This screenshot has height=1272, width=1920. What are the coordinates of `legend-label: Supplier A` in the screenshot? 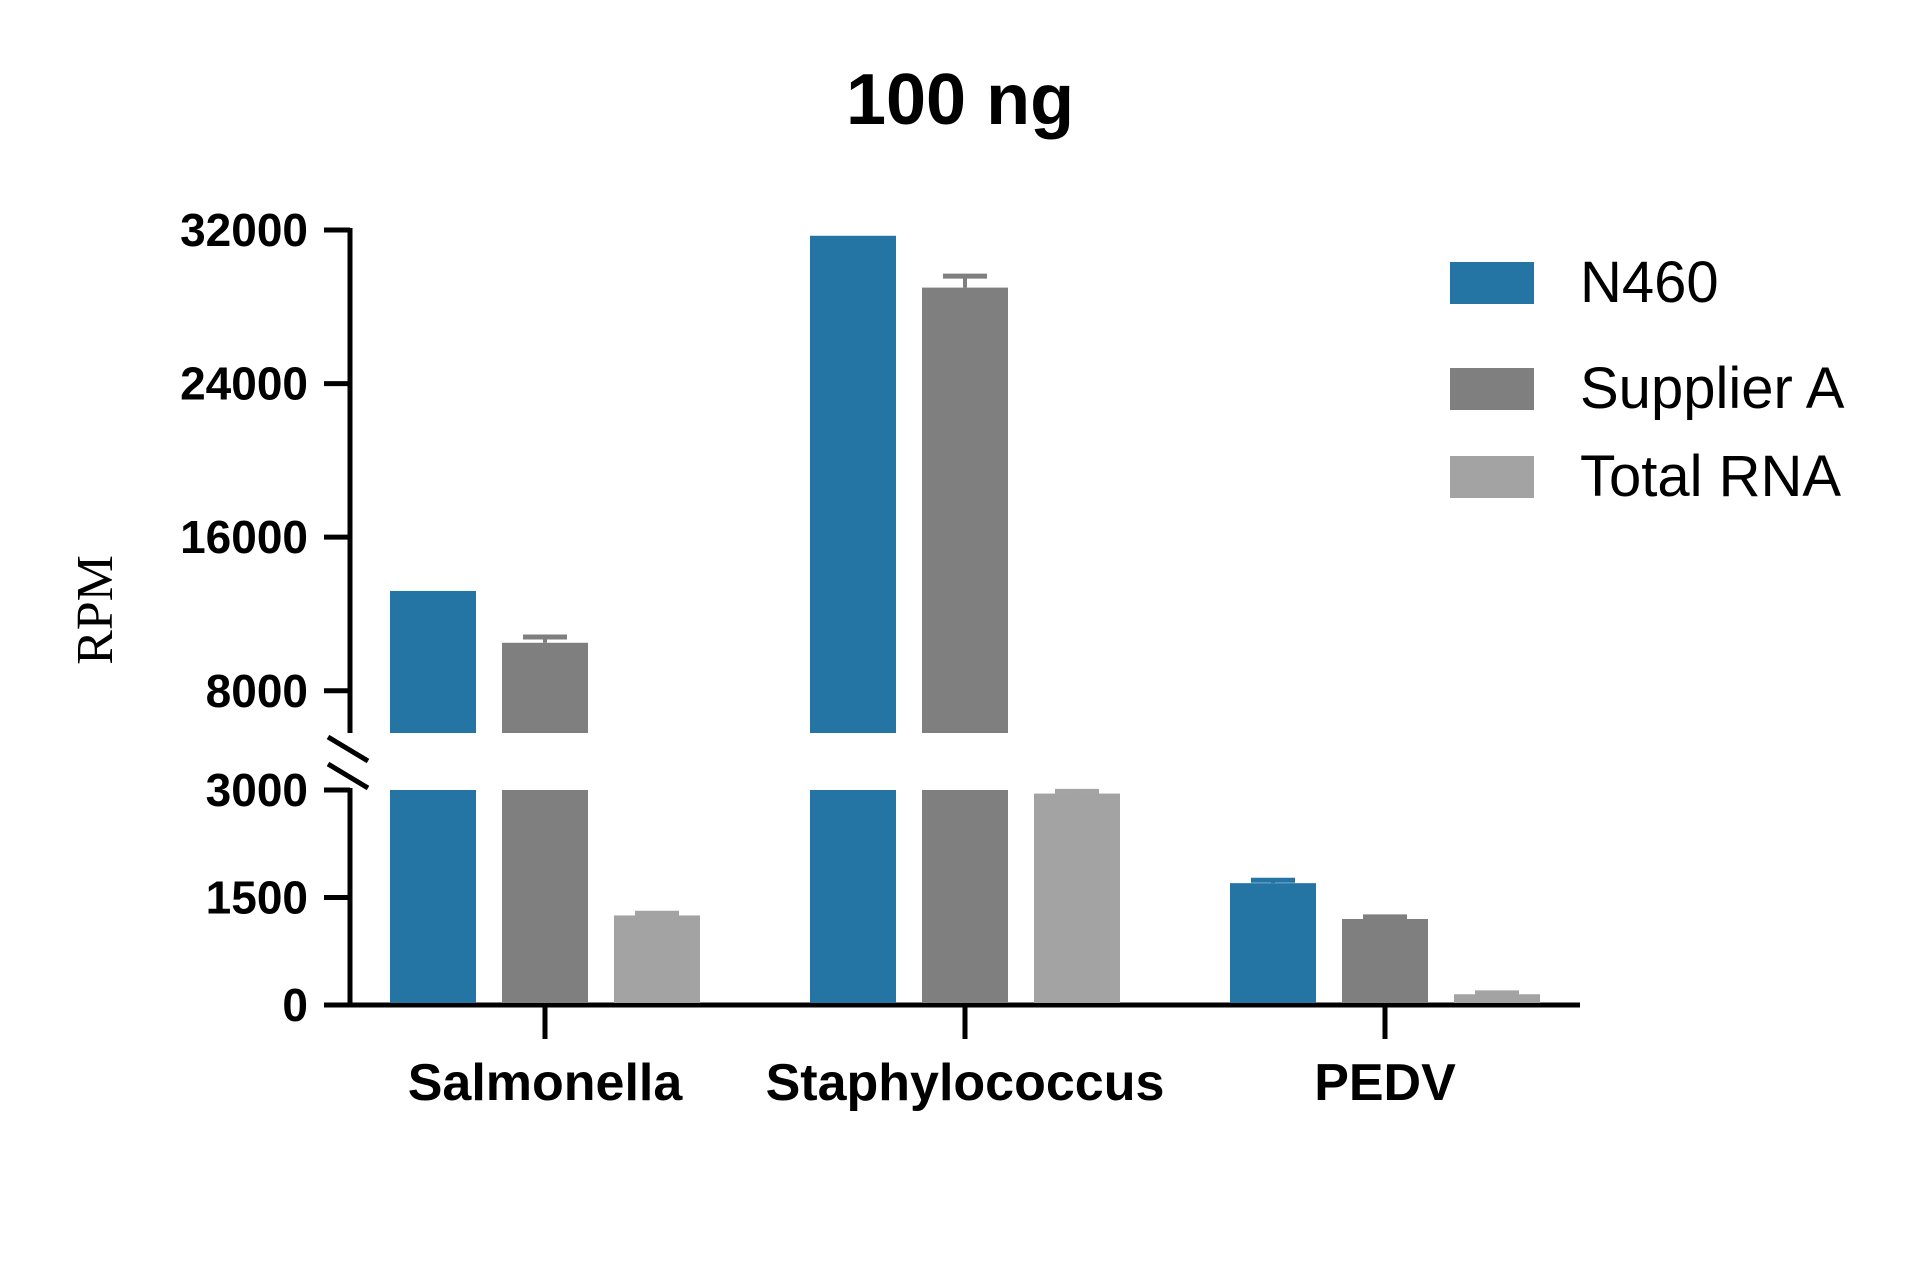 It's located at (1712, 388).